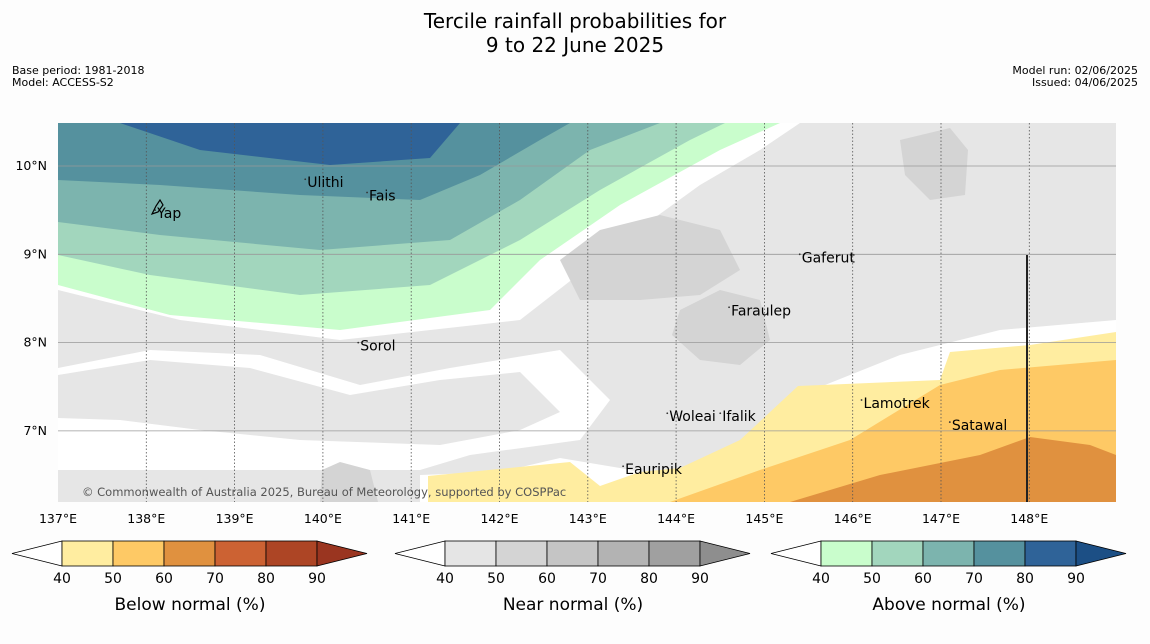  What do you see at coordinates (575, 45) in the screenshot?
I see `title-line-2: 9 to 22 June 2025` at bounding box center [575, 45].